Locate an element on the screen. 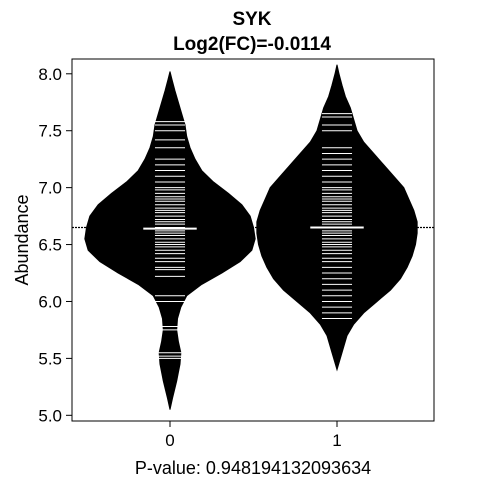 The image size is (480, 480). y-axis: 5.0 5.5 6.0 6.5 7.0 7.5 8.0 is located at coordinates (55, 245).